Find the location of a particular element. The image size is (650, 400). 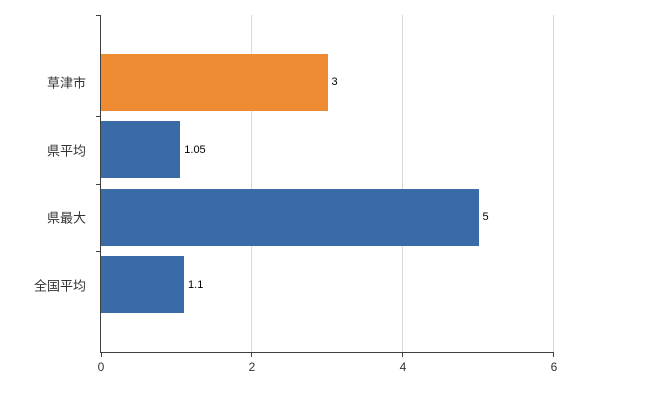

category-label: 全国平均 is located at coordinates (59, 286).